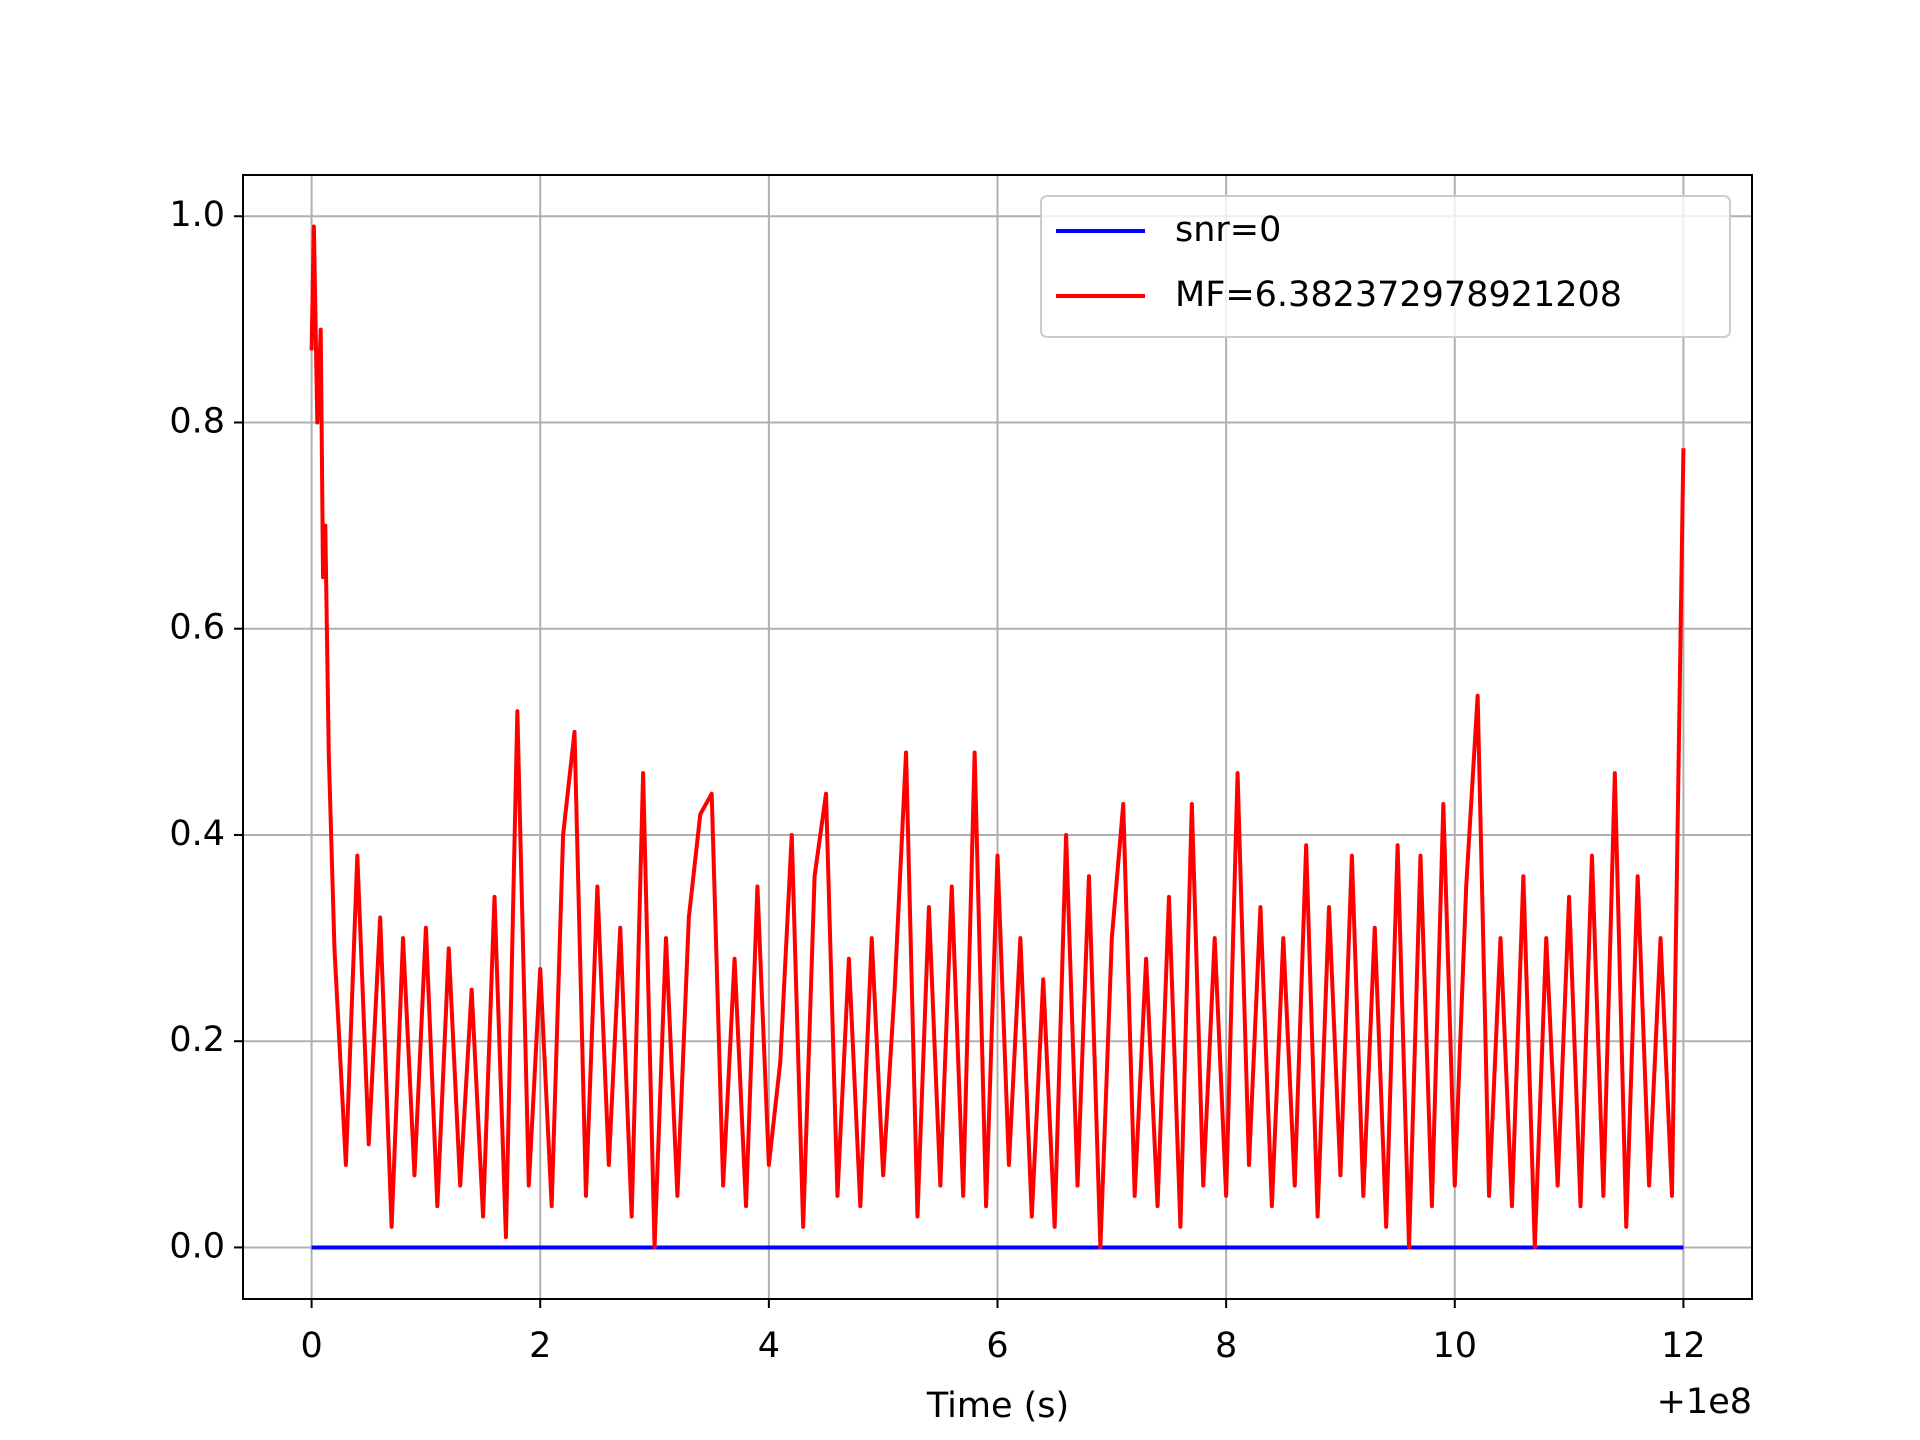 The width and height of the screenshot is (1920, 1440). I want to click on legend: snr=0 MF=6.382372978921208, so click(1385, 266).